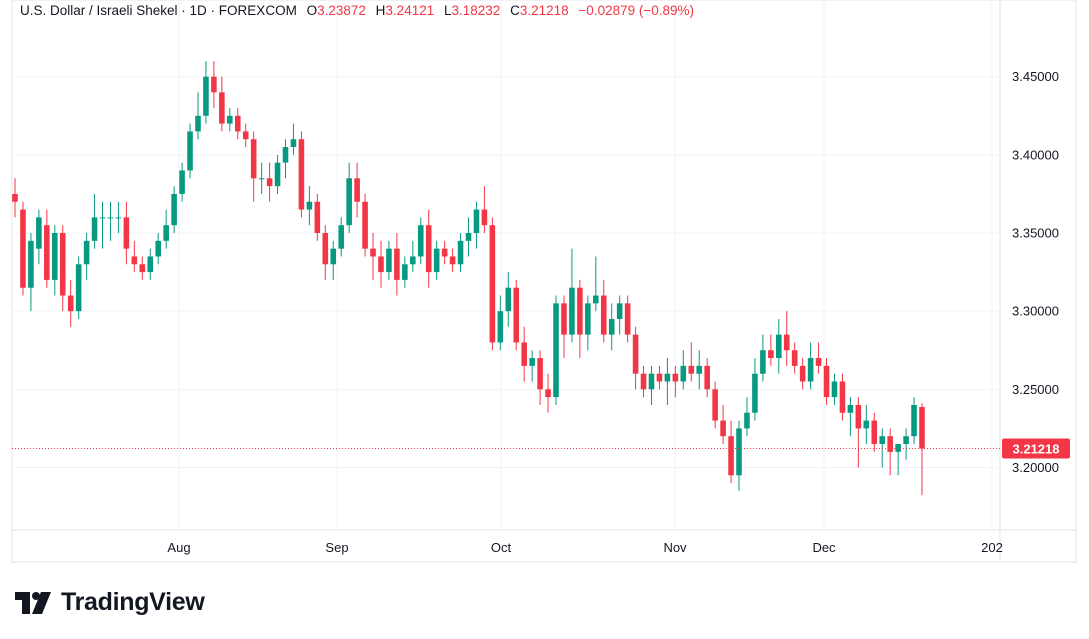 This screenshot has height=639, width=1089. I want to click on close-label: C, so click(515, 10).